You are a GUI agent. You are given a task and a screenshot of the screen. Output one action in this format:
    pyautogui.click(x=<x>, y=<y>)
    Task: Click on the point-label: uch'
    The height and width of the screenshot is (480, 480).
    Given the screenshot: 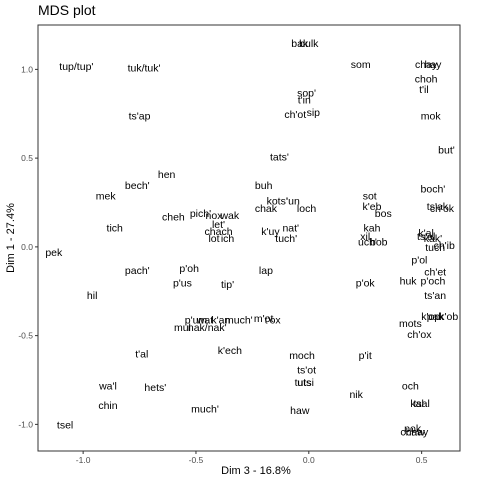 What is the action you would take?
    pyautogui.click(x=367, y=243)
    